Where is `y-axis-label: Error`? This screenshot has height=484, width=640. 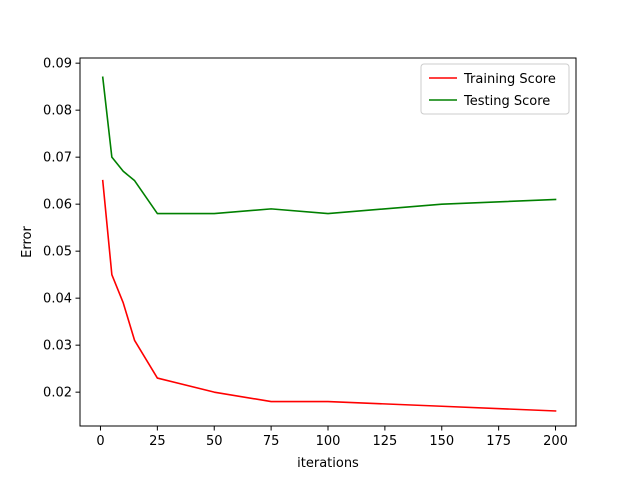 y-axis-label: Error is located at coordinates (27, 242).